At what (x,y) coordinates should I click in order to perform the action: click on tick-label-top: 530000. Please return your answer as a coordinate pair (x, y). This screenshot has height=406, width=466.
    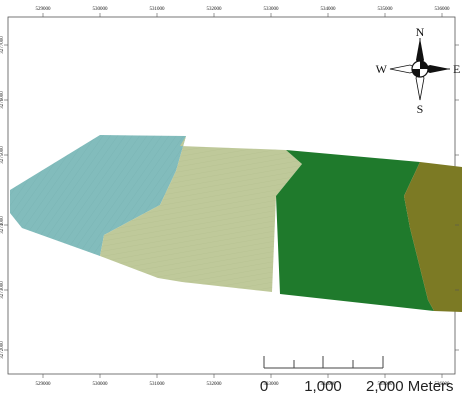
    Looking at the image, I should click on (101, 9).